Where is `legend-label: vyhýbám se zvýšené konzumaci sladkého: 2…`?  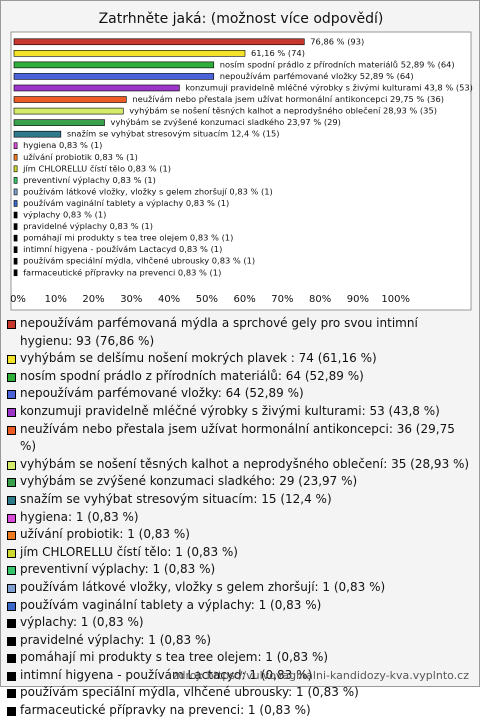
legend-label: vyhýbám se zvýšené konzumaci sladkého: 2… is located at coordinates (189, 481).